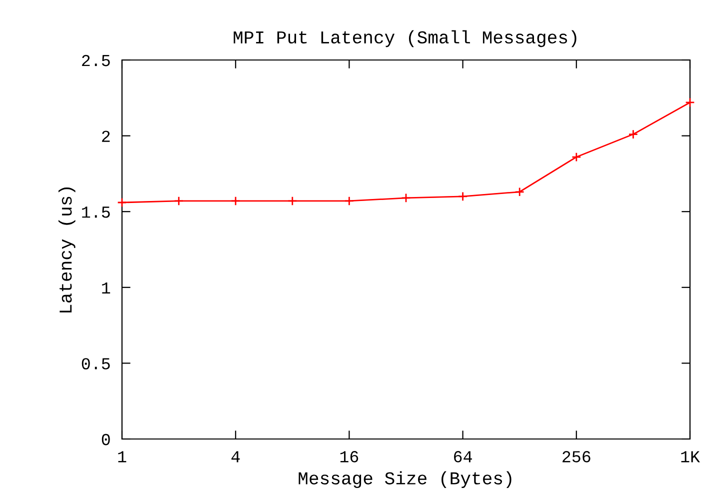  I want to click on y-tick-label: 0, so click(106, 440).